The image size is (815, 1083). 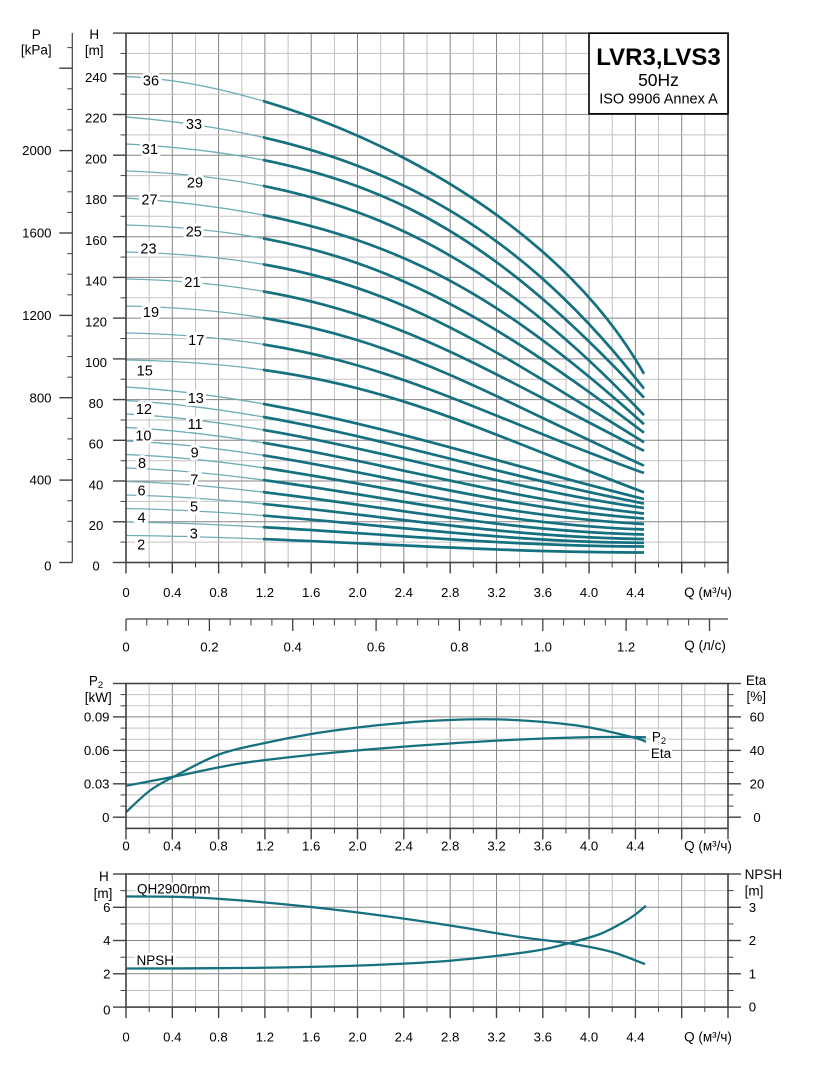 I want to click on svg-text: 0.06, so click(x=97, y=750).